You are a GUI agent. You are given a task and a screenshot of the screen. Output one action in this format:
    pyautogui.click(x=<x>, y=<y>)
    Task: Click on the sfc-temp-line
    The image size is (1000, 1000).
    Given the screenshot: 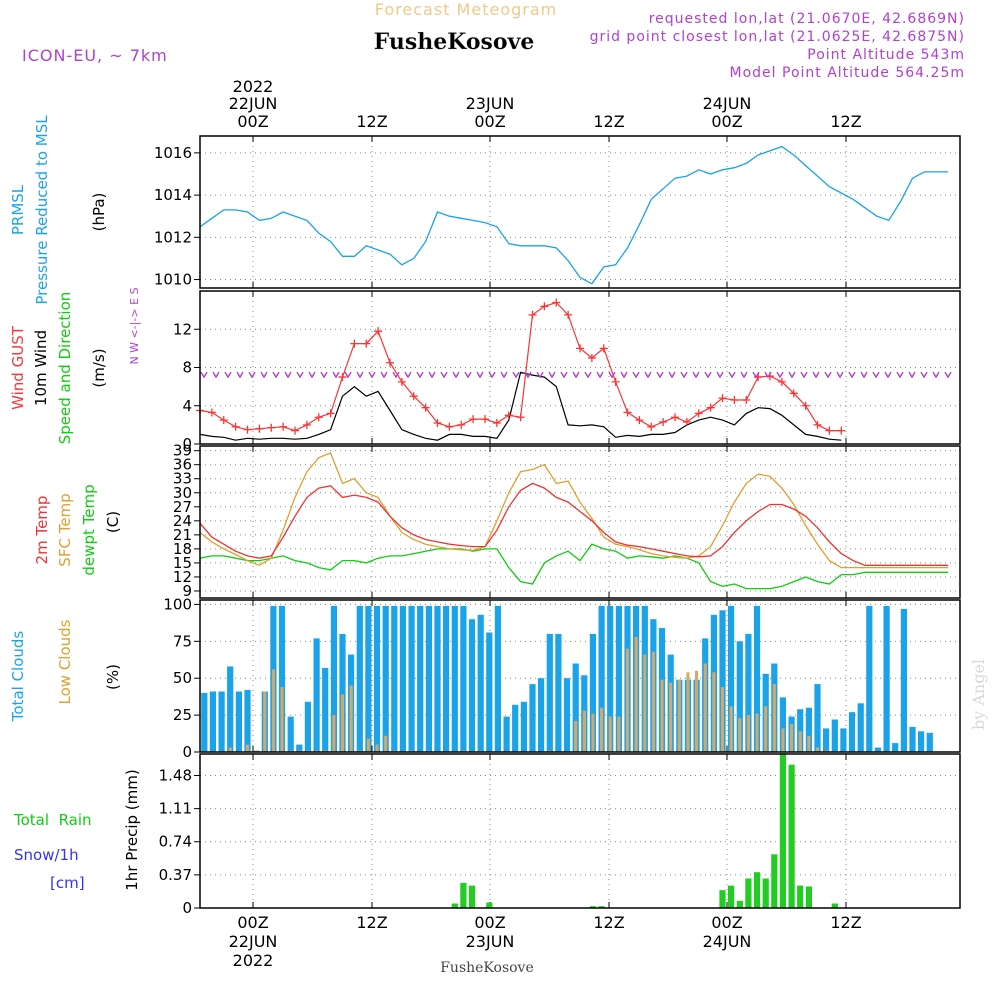 What is the action you would take?
    pyautogui.click(x=574, y=510)
    